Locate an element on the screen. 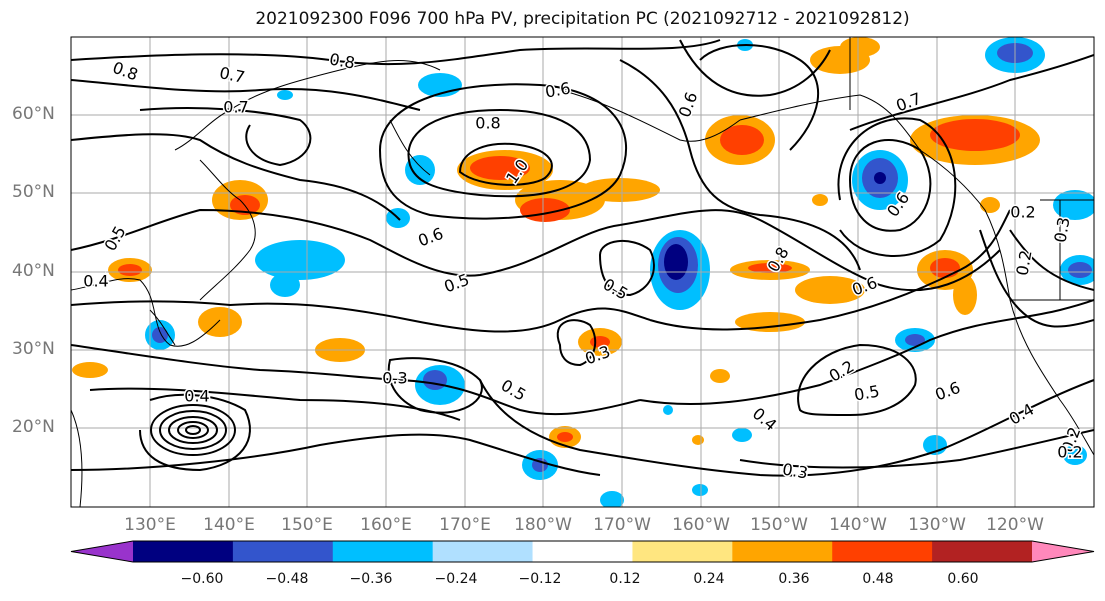 The image size is (1105, 601). colorbar-tick-label: −0.48 is located at coordinates (287, 579).